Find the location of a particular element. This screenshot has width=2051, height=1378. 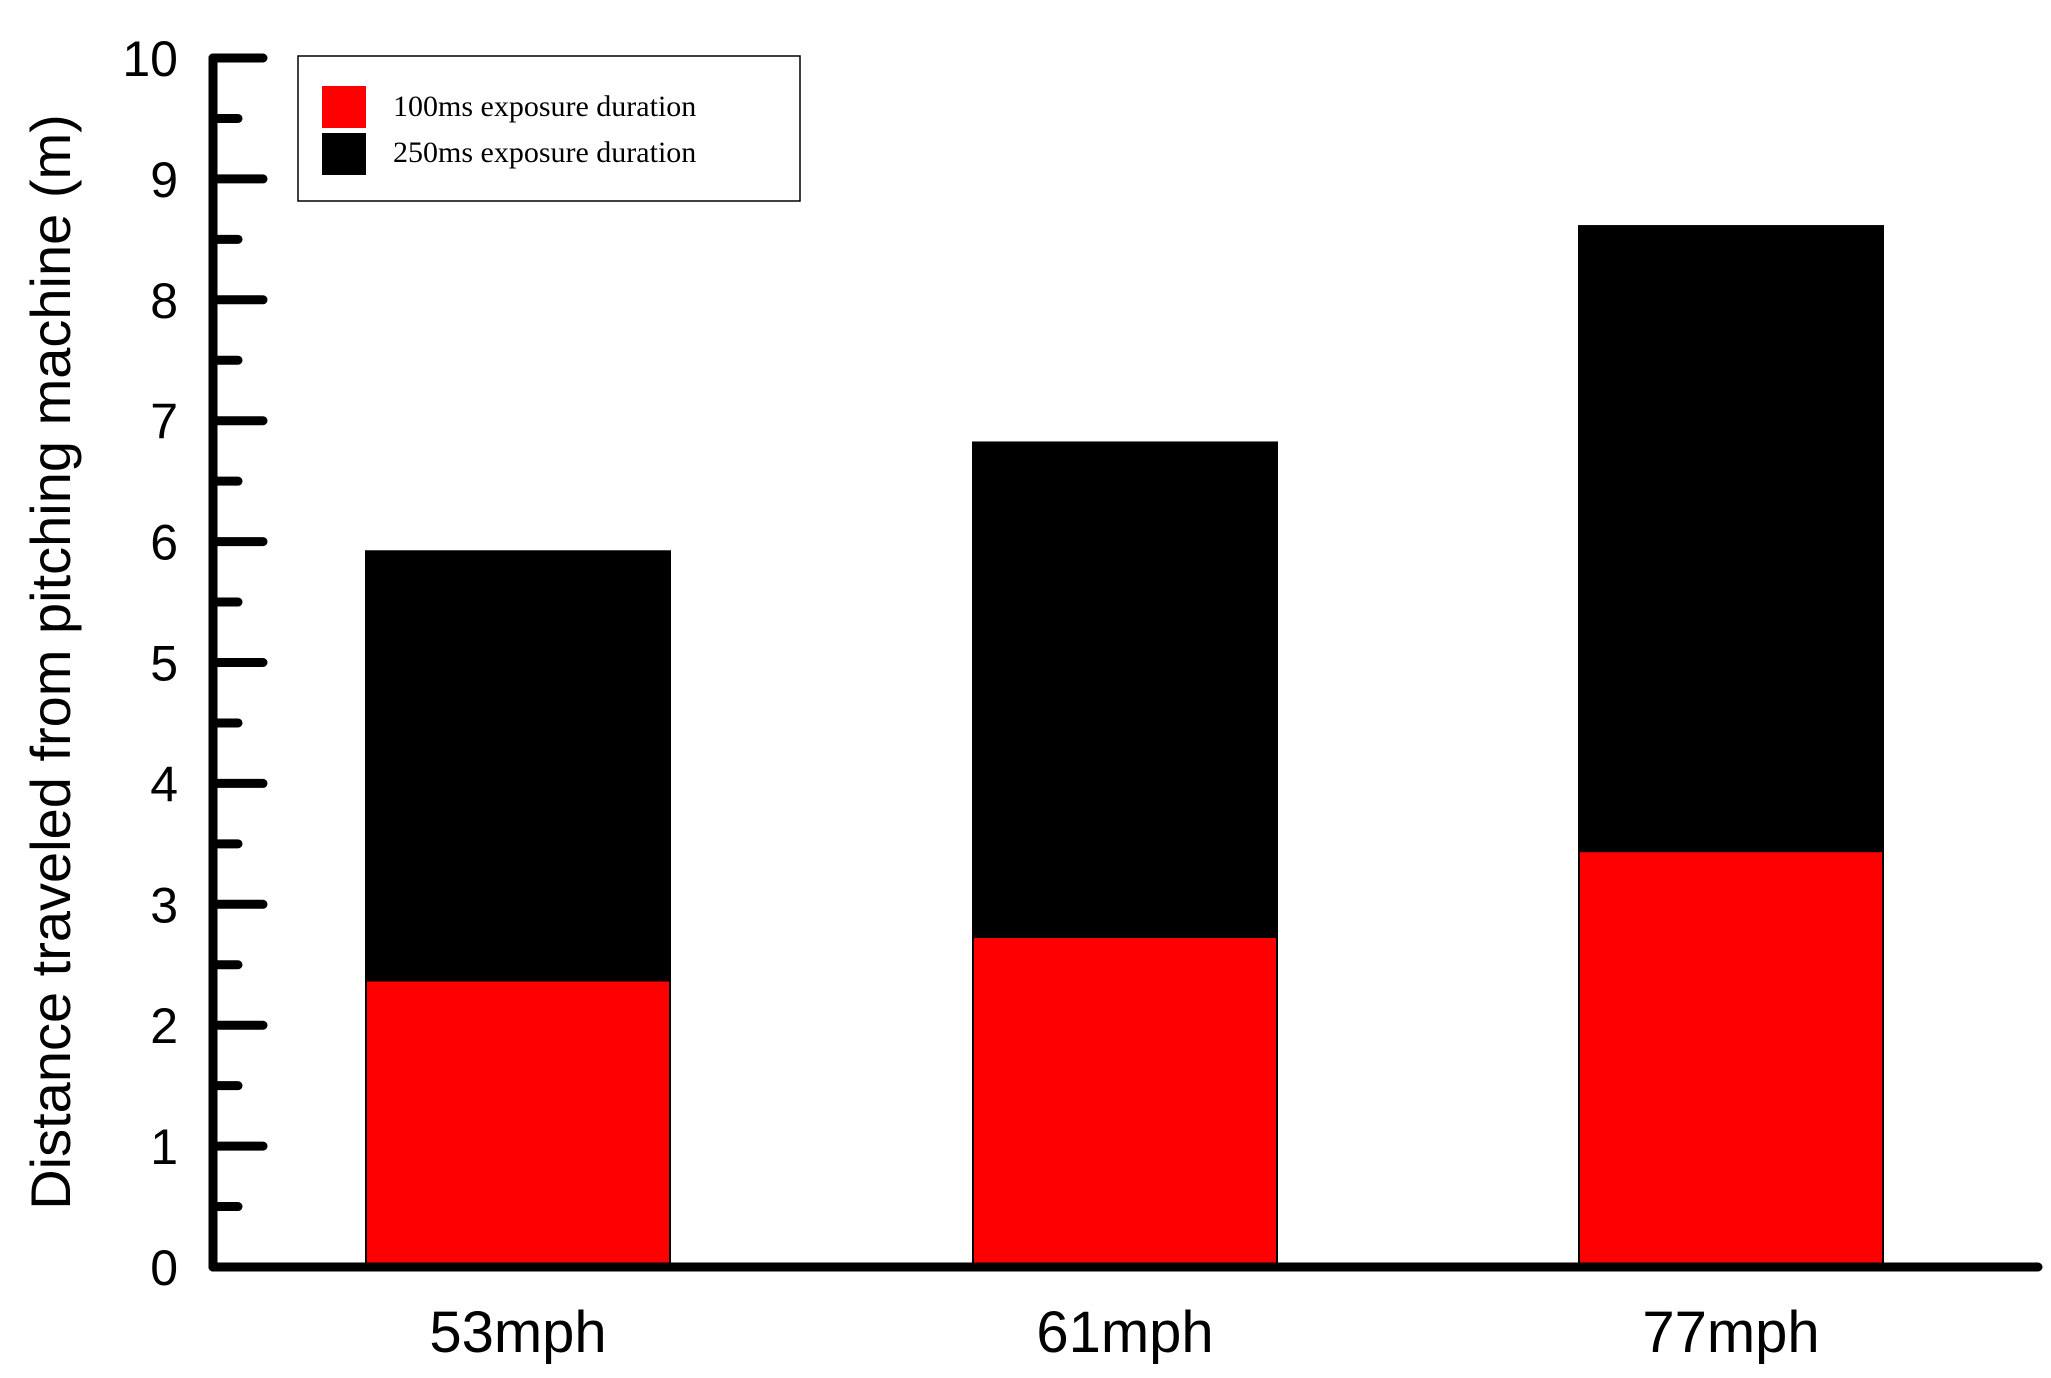

x-category-label: 77mph is located at coordinates (1730, 1332).